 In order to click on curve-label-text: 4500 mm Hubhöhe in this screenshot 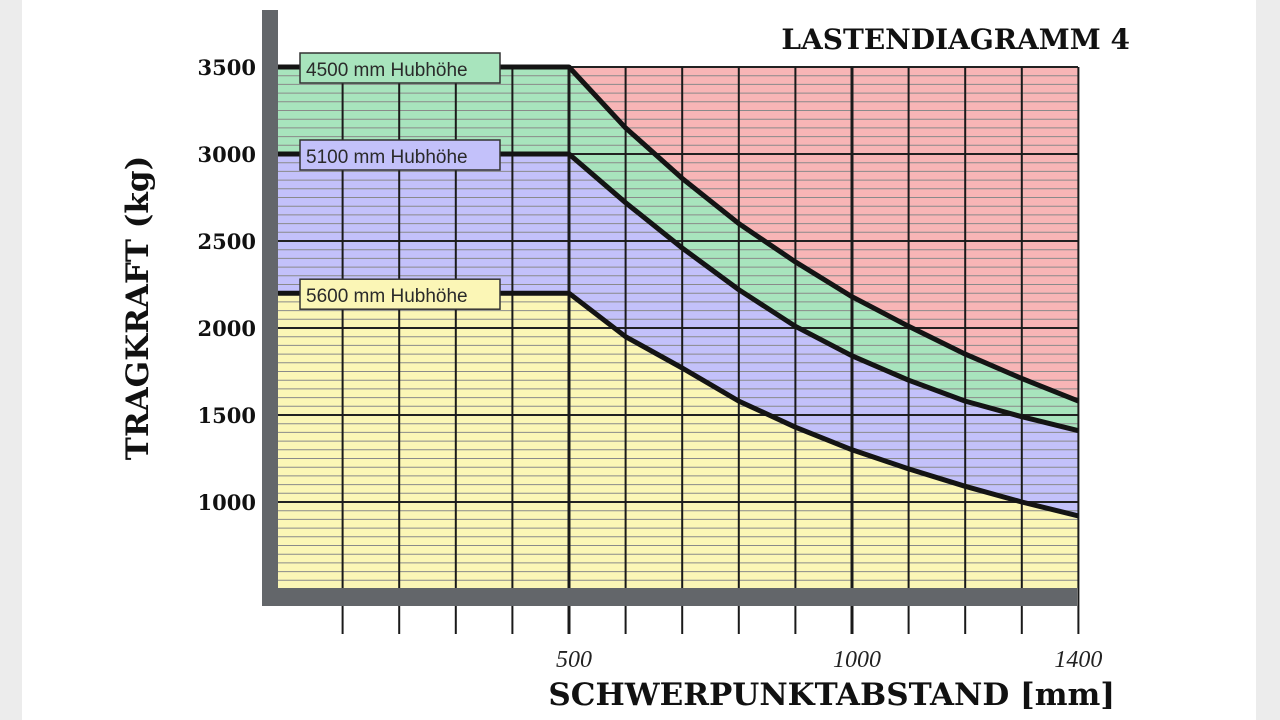, I will do `click(387, 70)`.